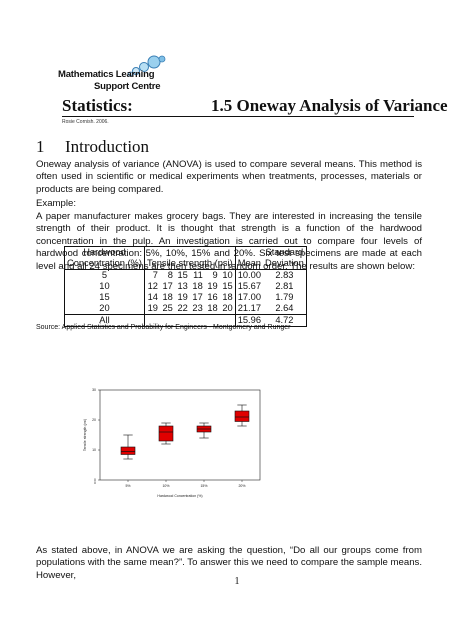  I want to click on cell: 25, so click(167, 308).